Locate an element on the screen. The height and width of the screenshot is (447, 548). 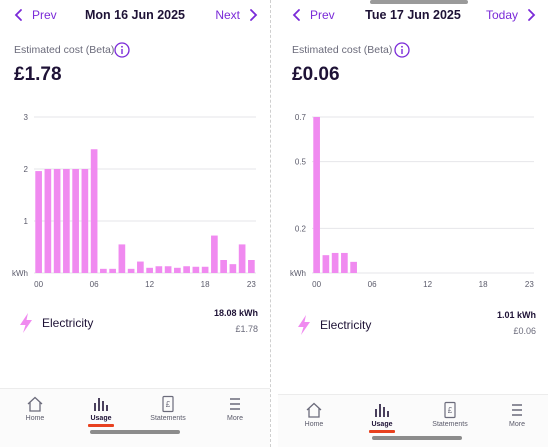
top-handle is located at coordinates (419, 2).